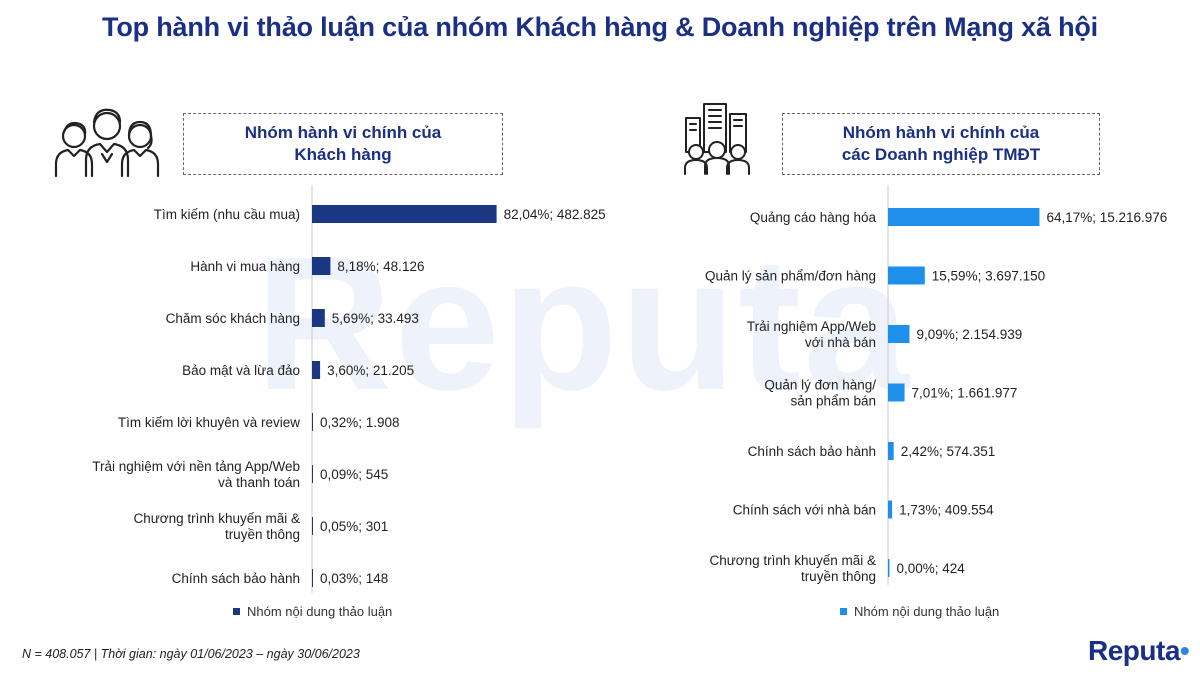 The width and height of the screenshot is (1200, 675). What do you see at coordinates (948, 451) in the screenshot?
I see `business-value-label: 2,42%; 574.351` at bounding box center [948, 451].